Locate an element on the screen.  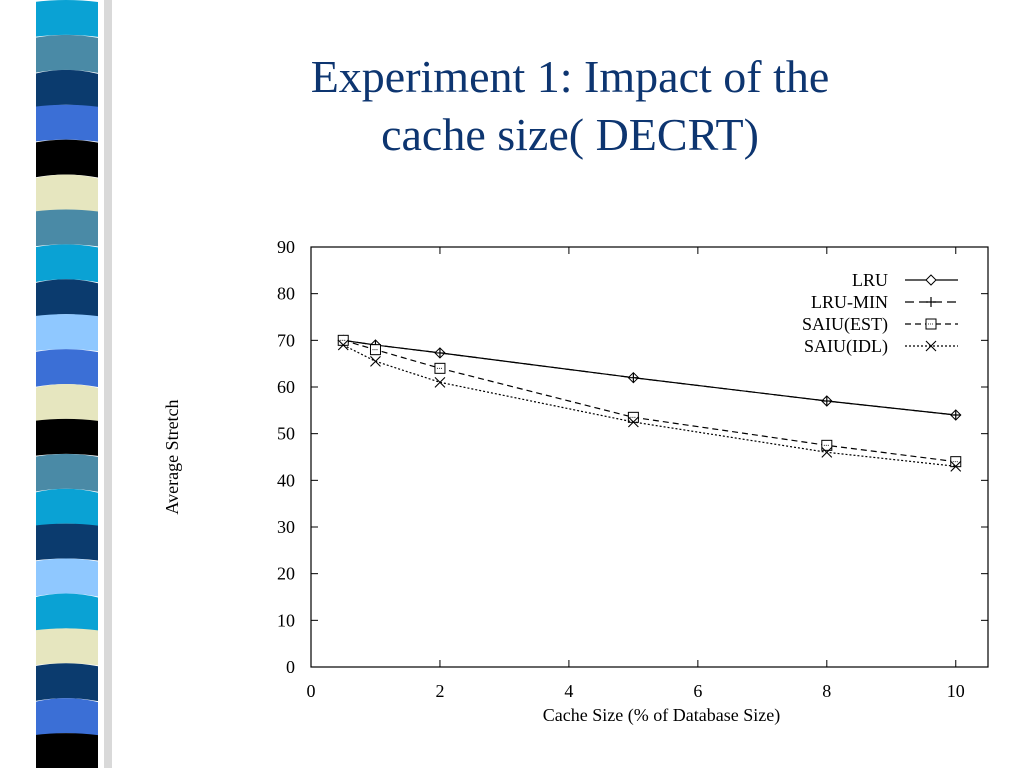
y-tick-label: 50 is located at coordinates (286, 434).